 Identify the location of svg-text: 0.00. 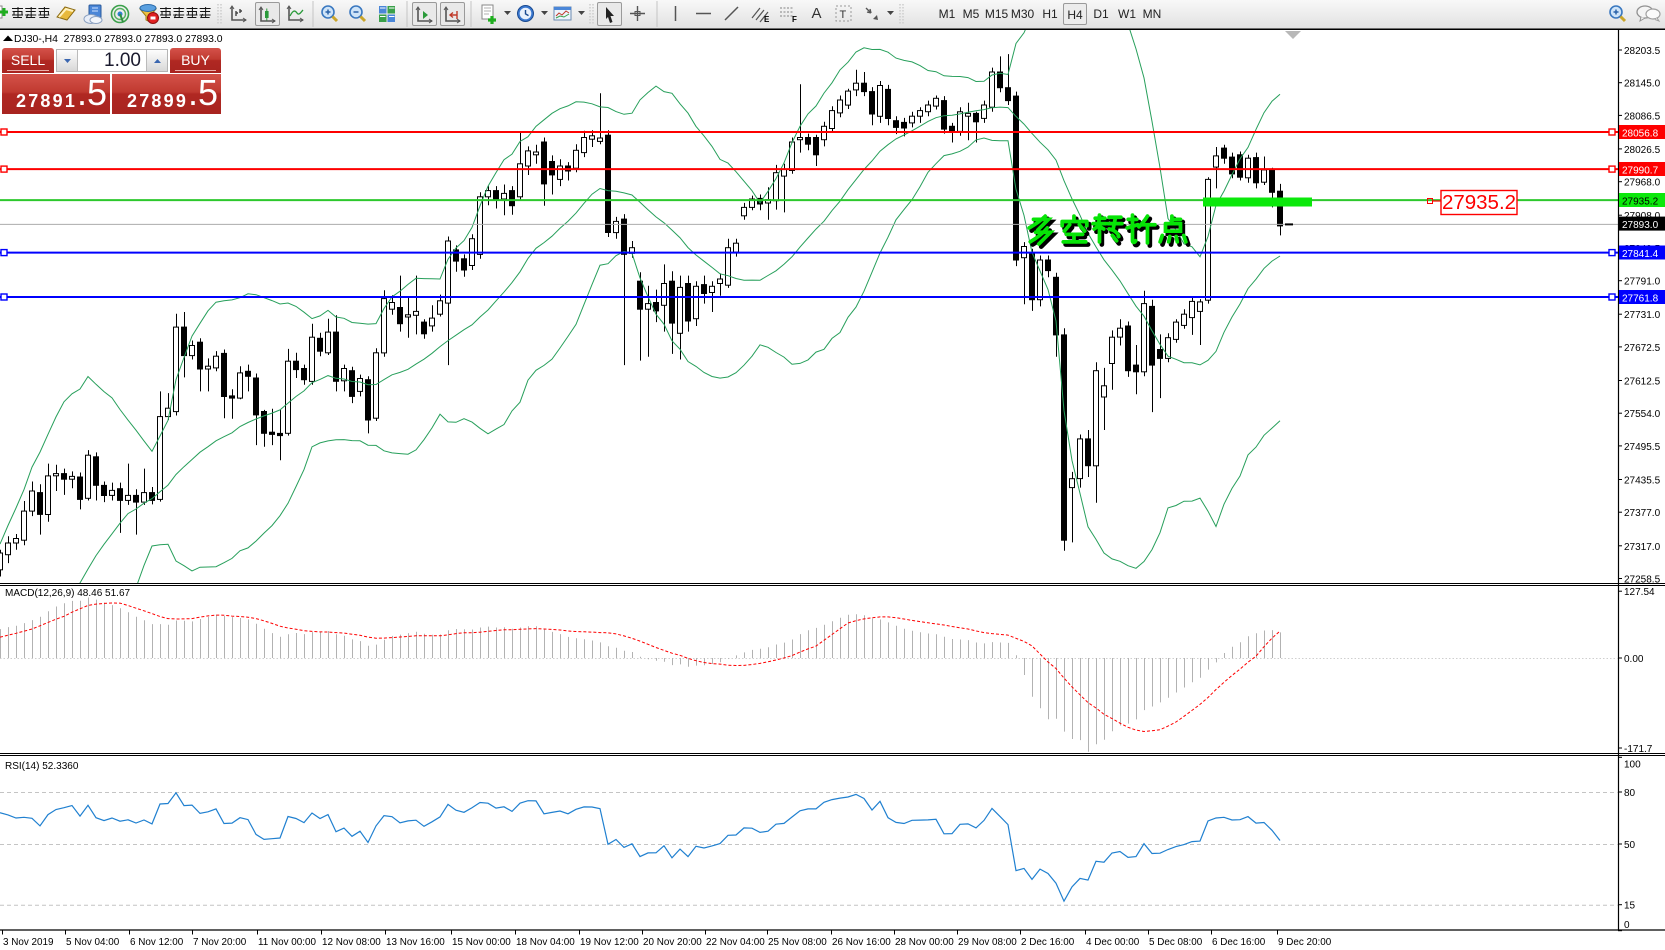
(1634, 659).